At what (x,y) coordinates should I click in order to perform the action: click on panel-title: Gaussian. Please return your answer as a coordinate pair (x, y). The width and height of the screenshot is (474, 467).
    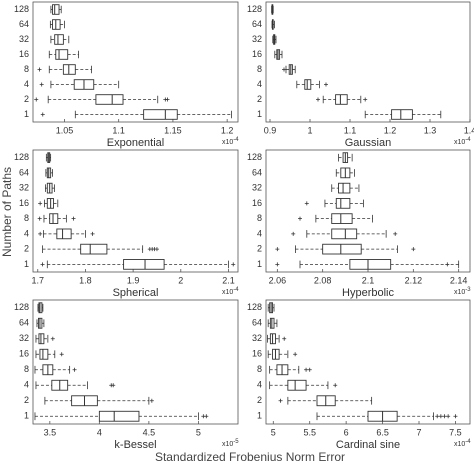
    Looking at the image, I should click on (368, 143).